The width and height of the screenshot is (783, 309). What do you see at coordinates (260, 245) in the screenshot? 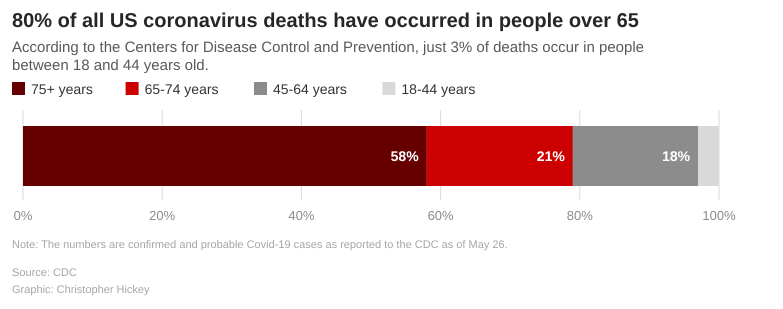
I see `text: Note: The numbers are confirmed and probable Covid-19 cases as reported to the CDC as of May 26.` at bounding box center [260, 245].